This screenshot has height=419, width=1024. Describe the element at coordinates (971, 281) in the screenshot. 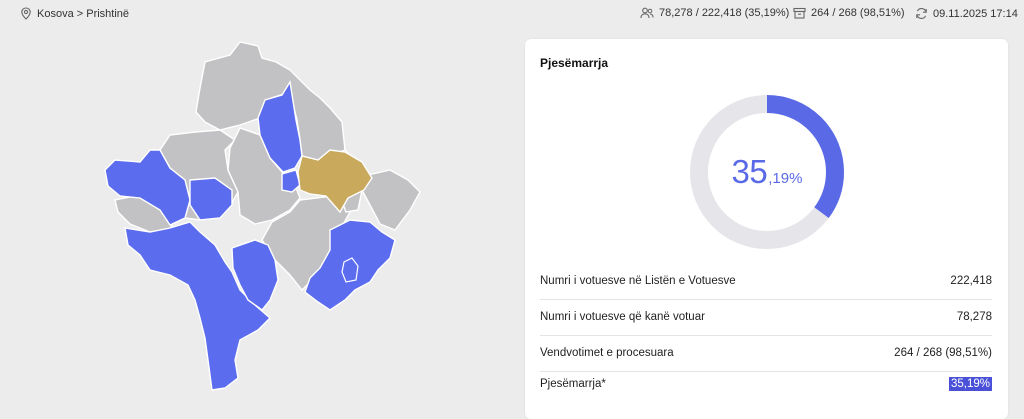

I see `stat-row-value: 222,418` at that location.